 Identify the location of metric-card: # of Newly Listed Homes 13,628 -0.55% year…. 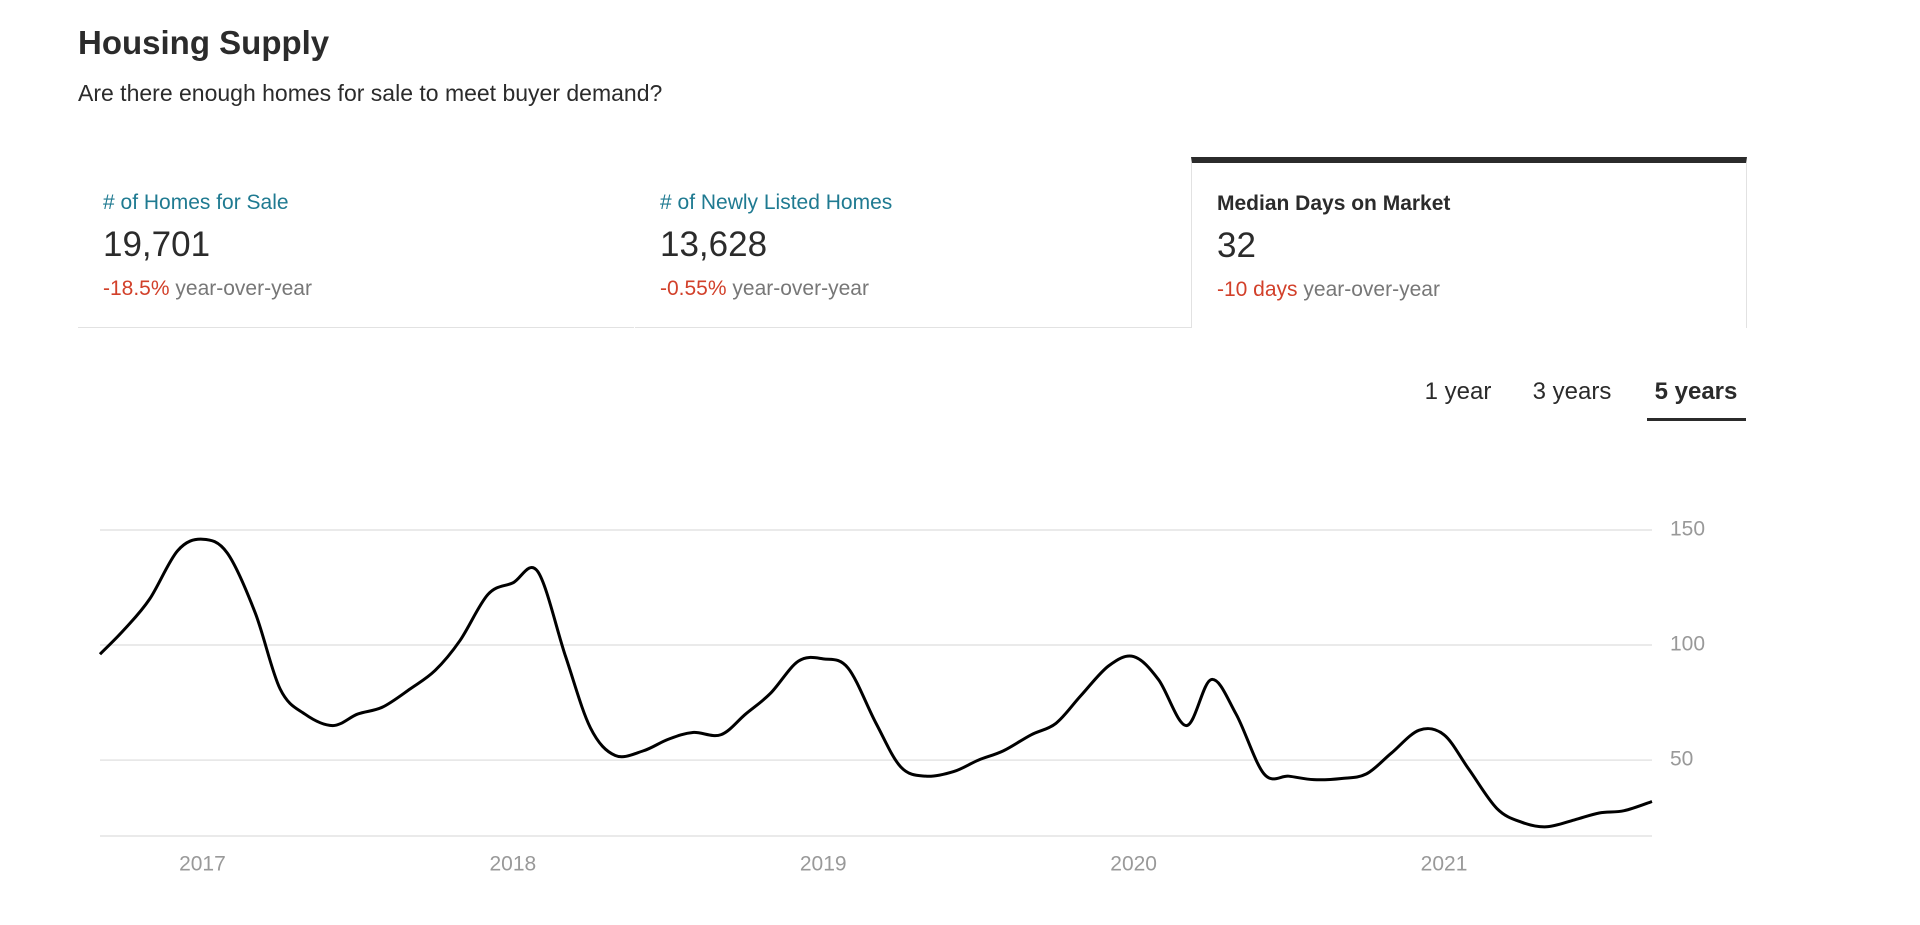
(913, 242).